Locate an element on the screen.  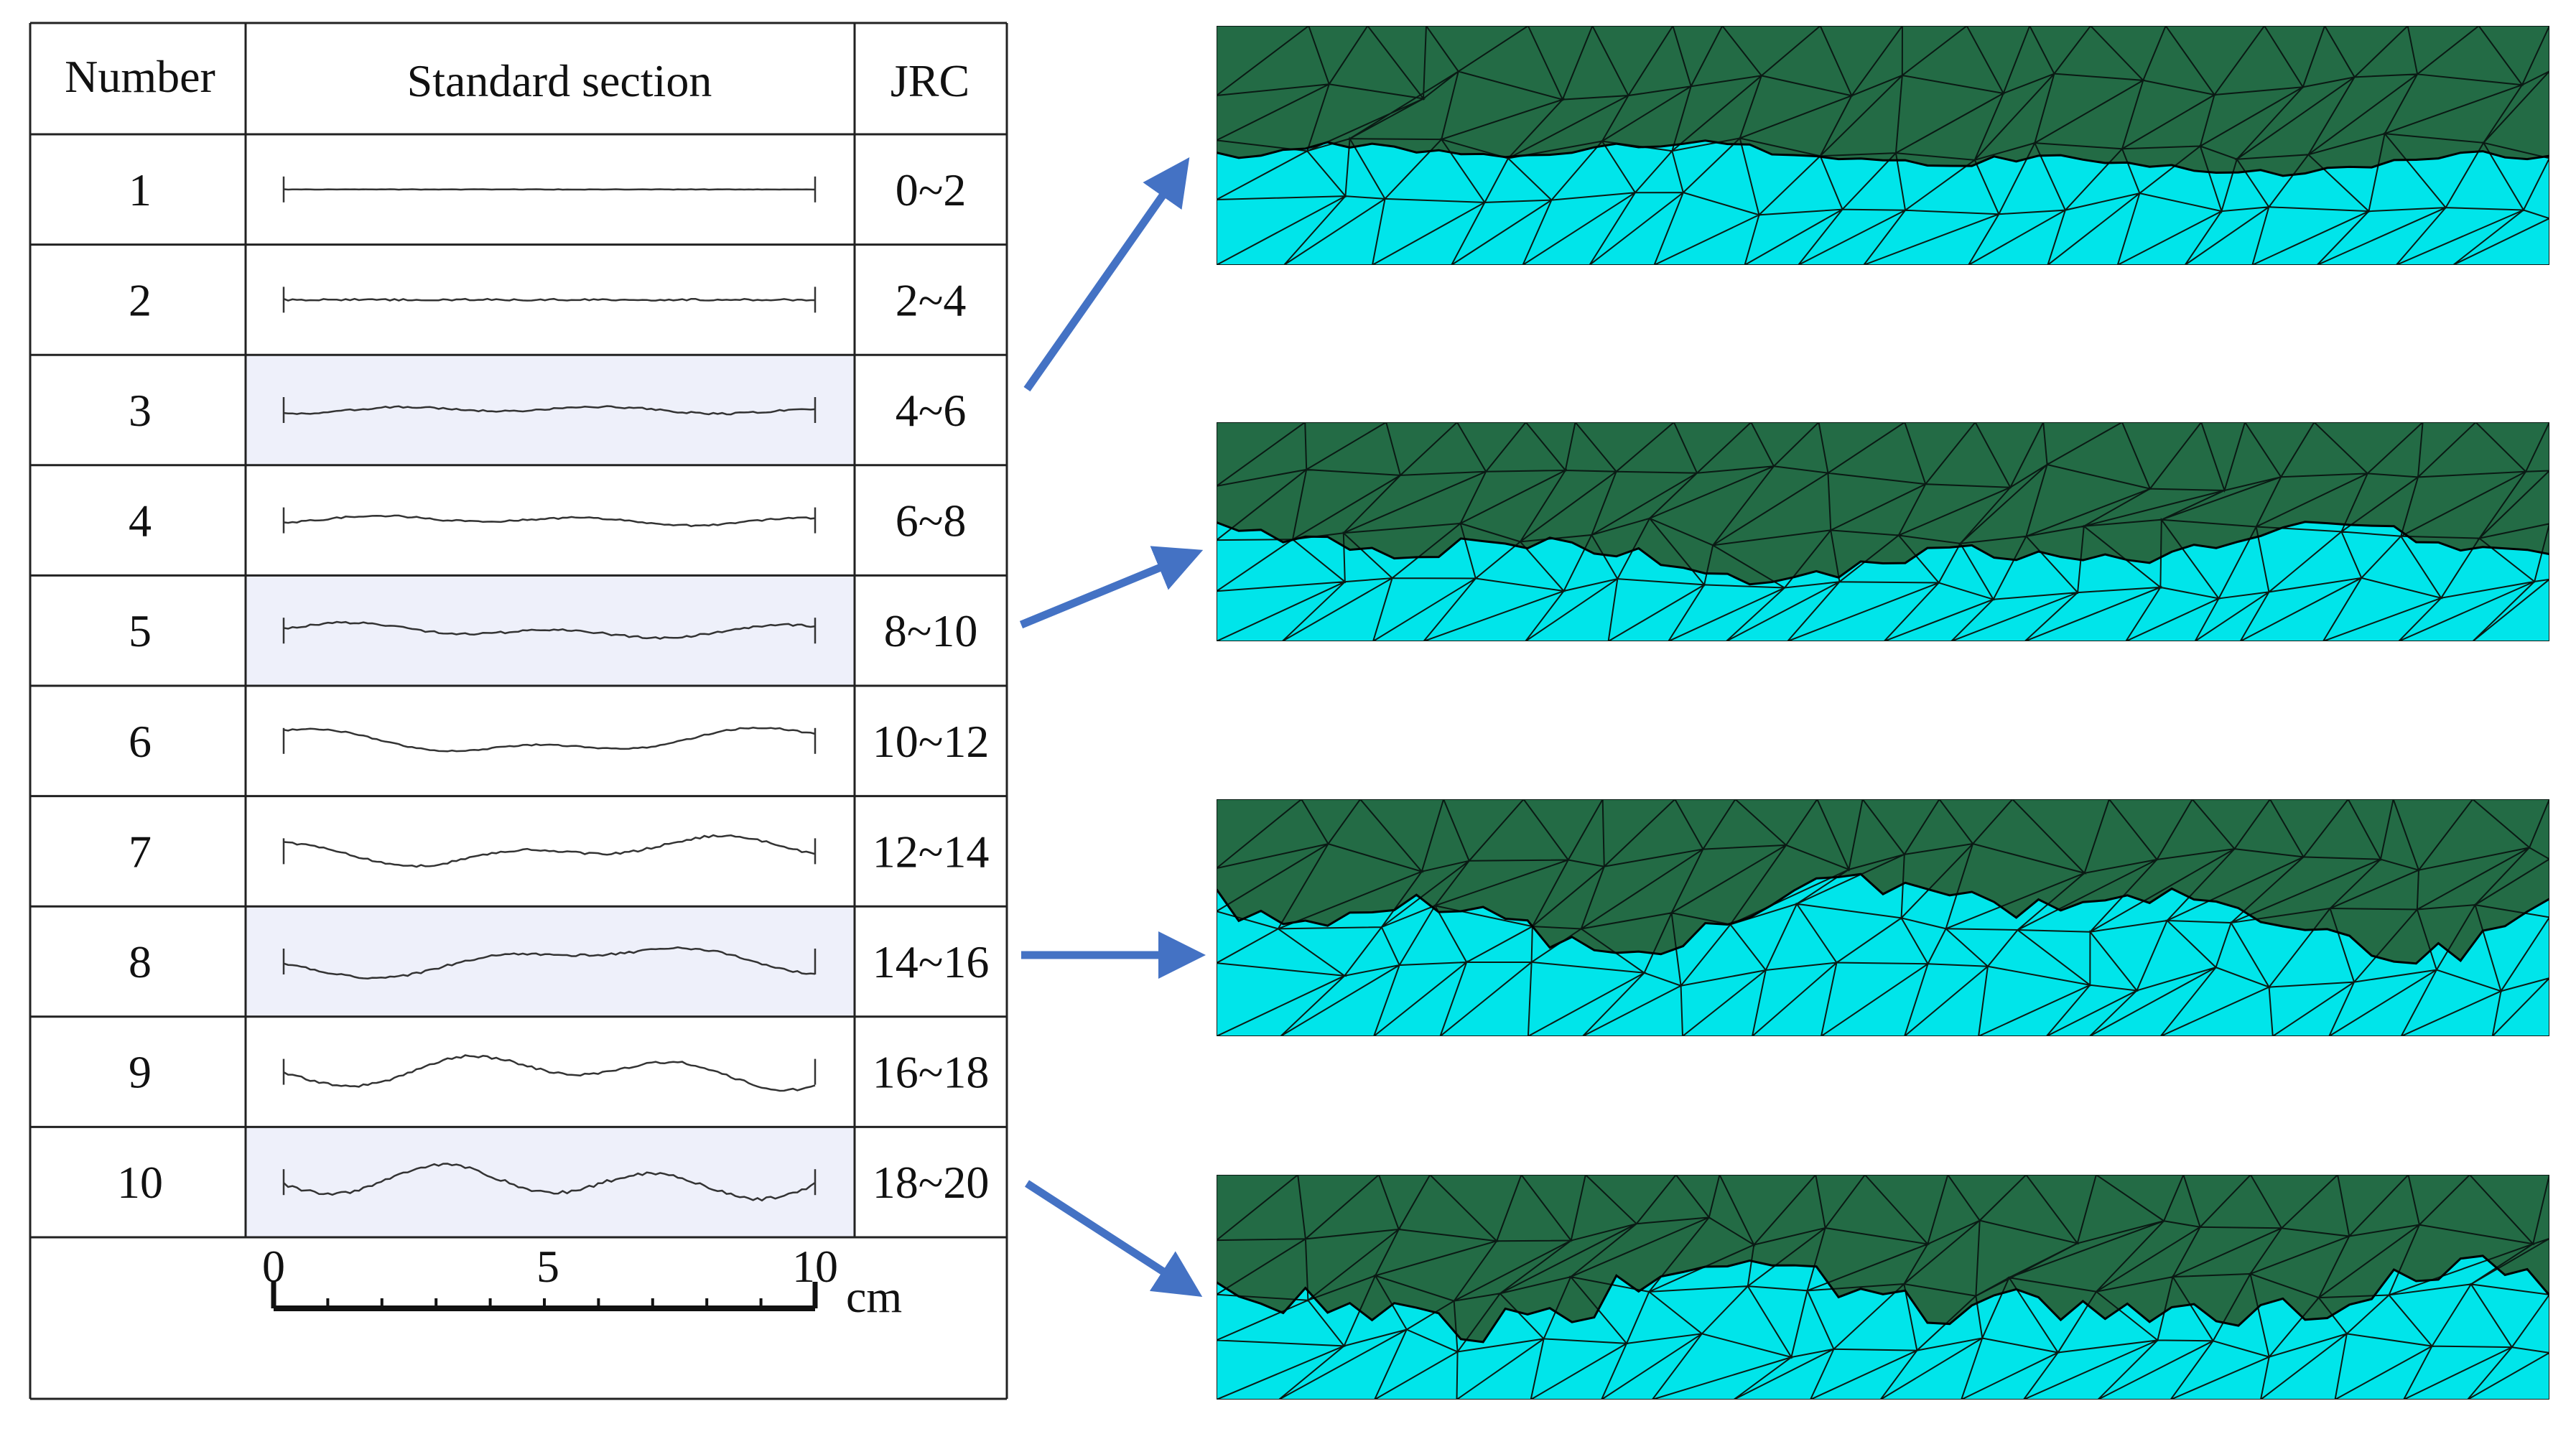
row-jrc-9: 16~18 is located at coordinates (932, 1072).